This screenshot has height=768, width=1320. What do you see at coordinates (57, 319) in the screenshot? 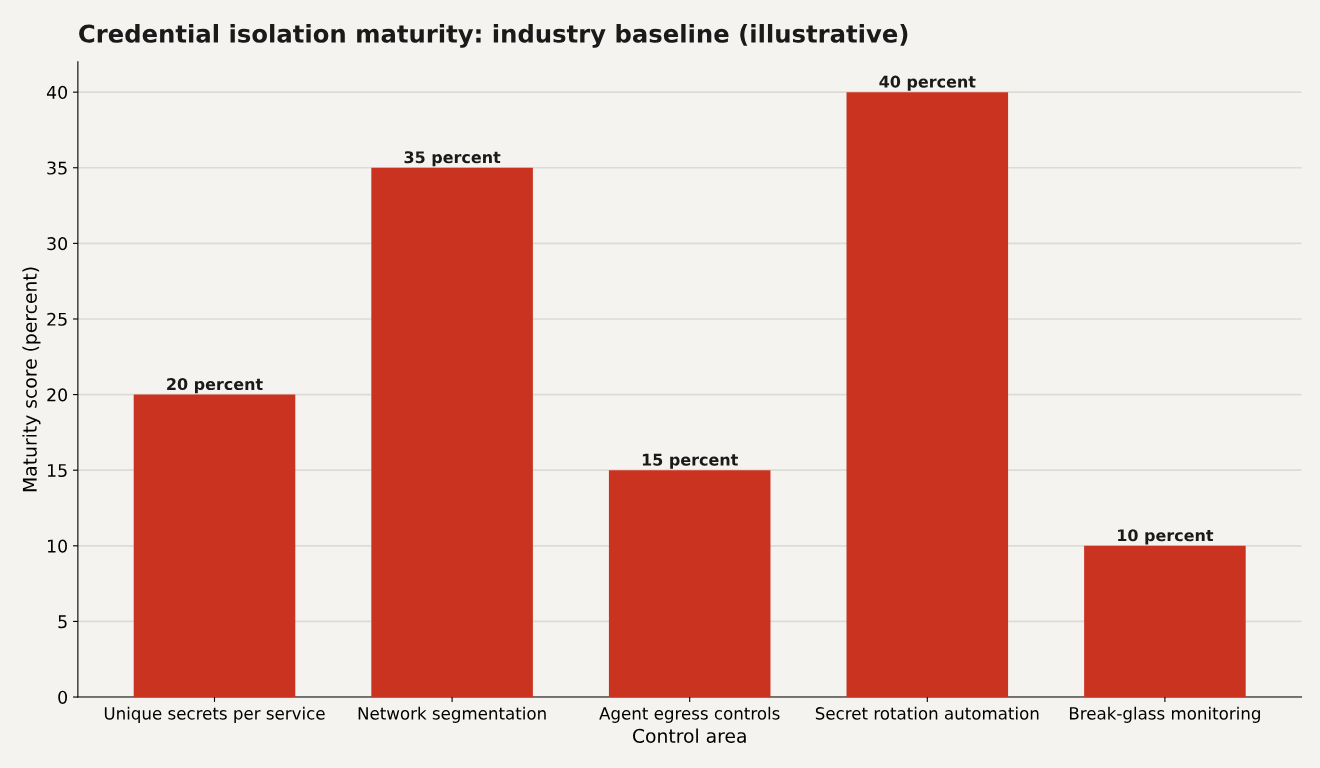
I see `y-tick-label: 25` at bounding box center [57, 319].